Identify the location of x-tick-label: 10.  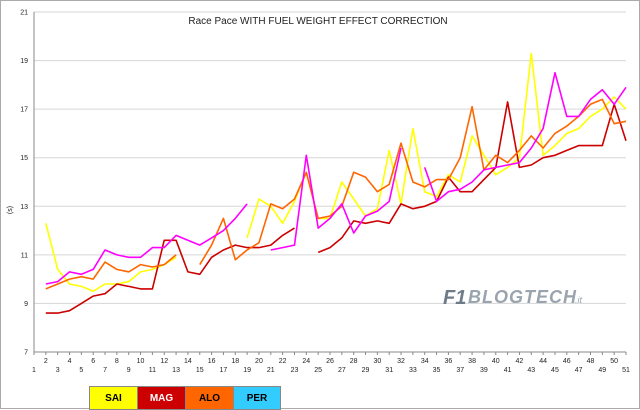
(141, 361).